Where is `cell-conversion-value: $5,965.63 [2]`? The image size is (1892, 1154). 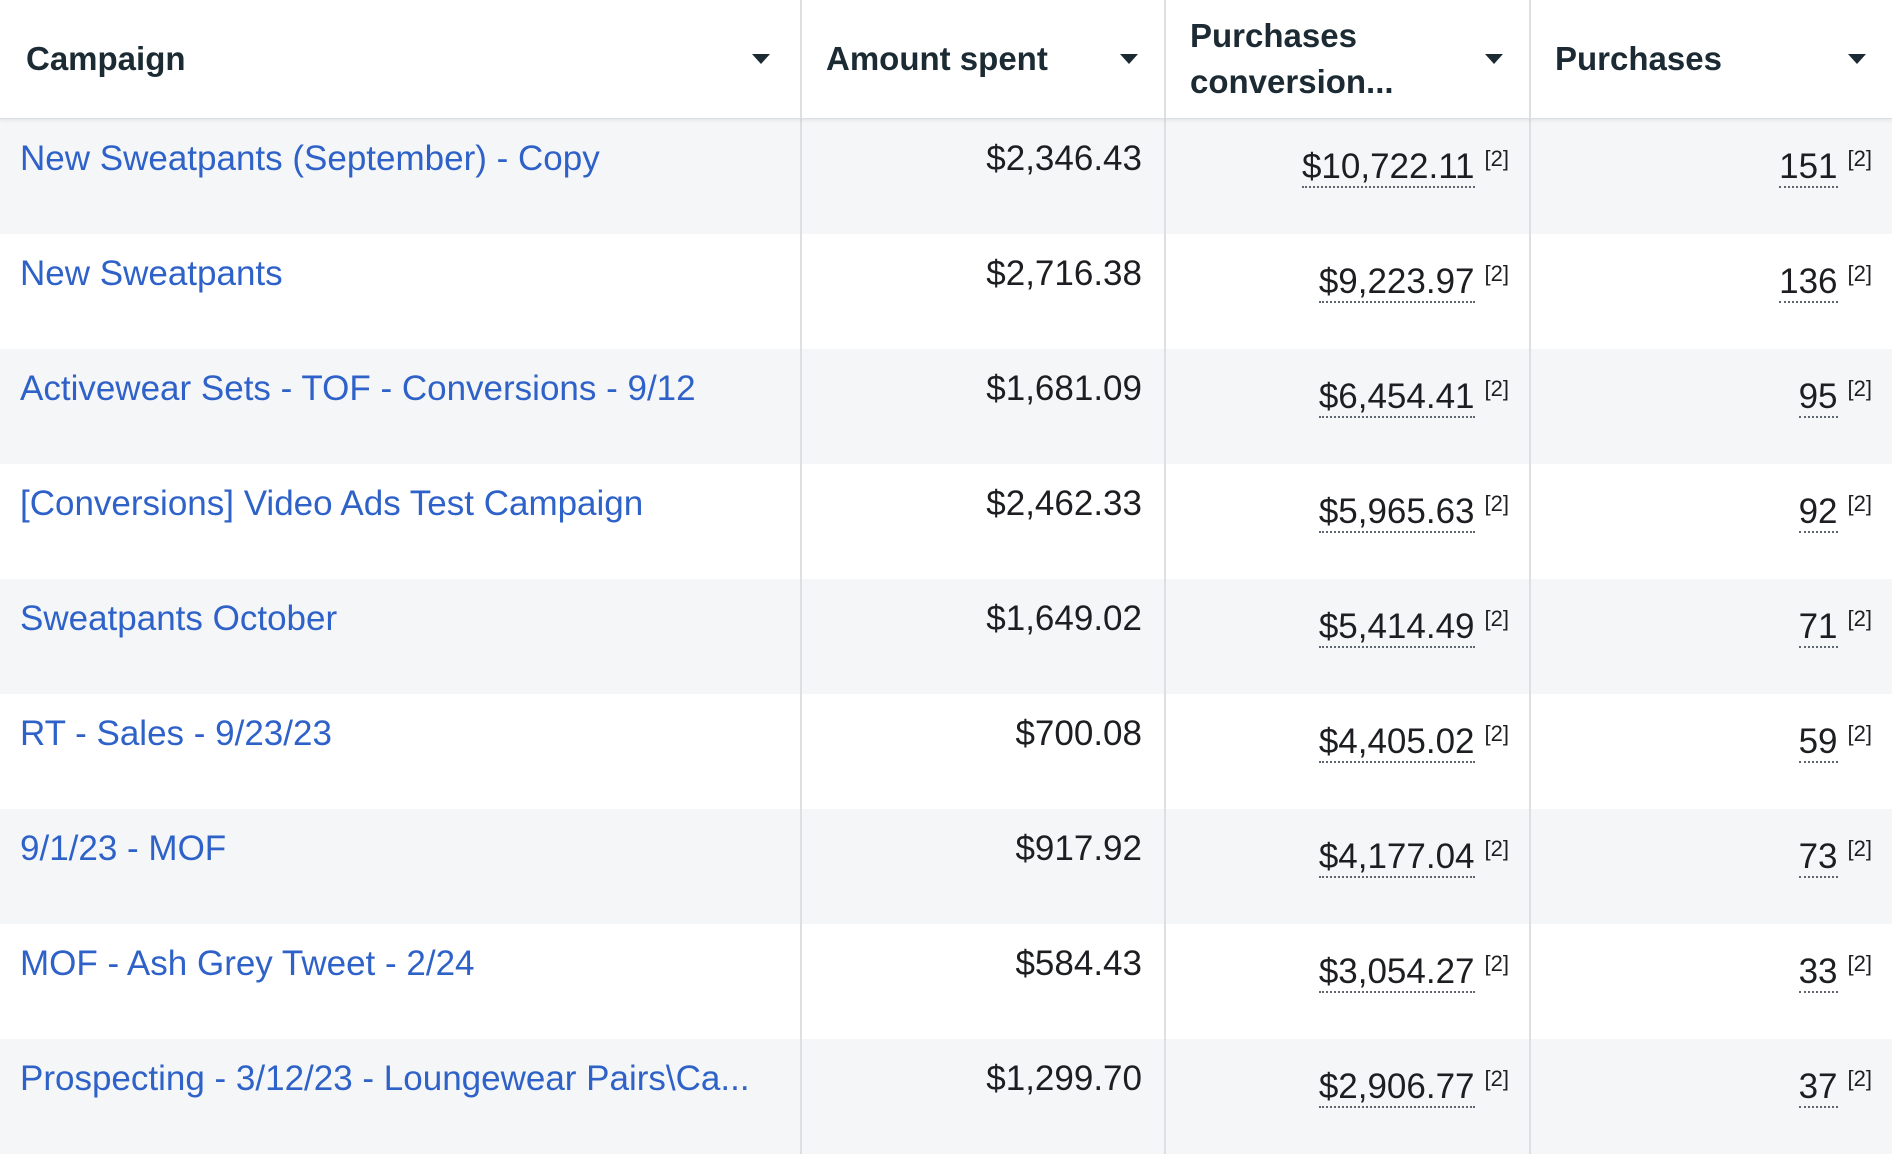
cell-conversion-value: $5,965.63 [2] is located at coordinates (1346, 521).